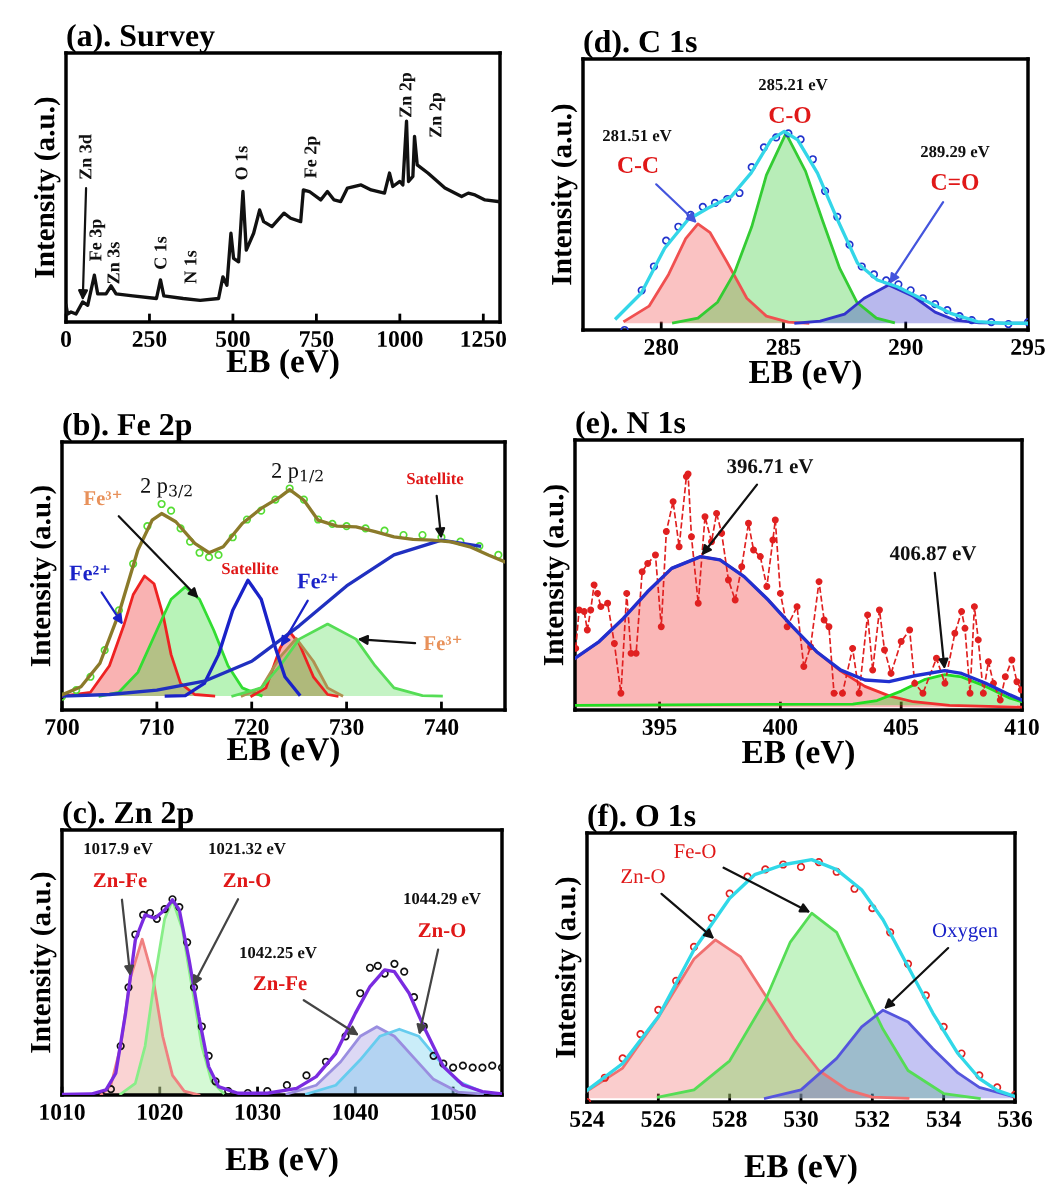 The height and width of the screenshot is (1196, 1051). I want to click on chart-title: (e). N 1s, so click(631, 425).